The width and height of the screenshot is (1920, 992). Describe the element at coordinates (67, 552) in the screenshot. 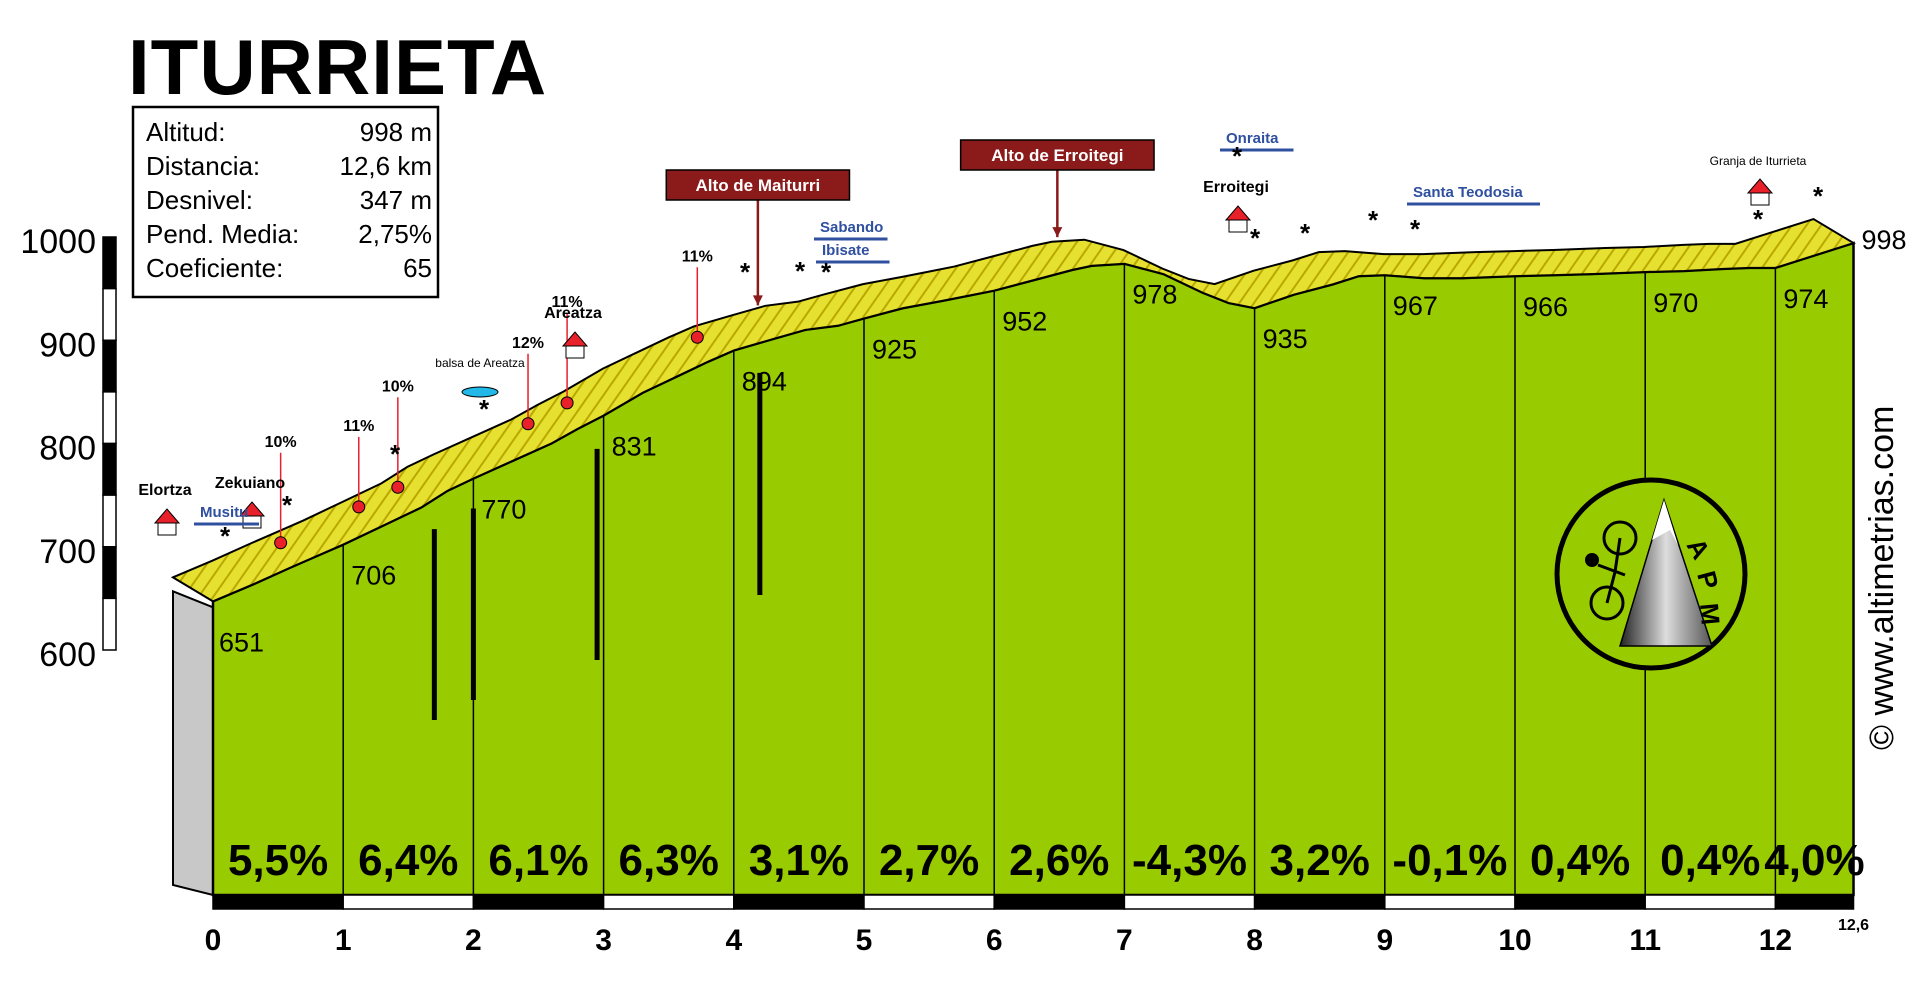

I see `y-tick-label: 700` at that location.